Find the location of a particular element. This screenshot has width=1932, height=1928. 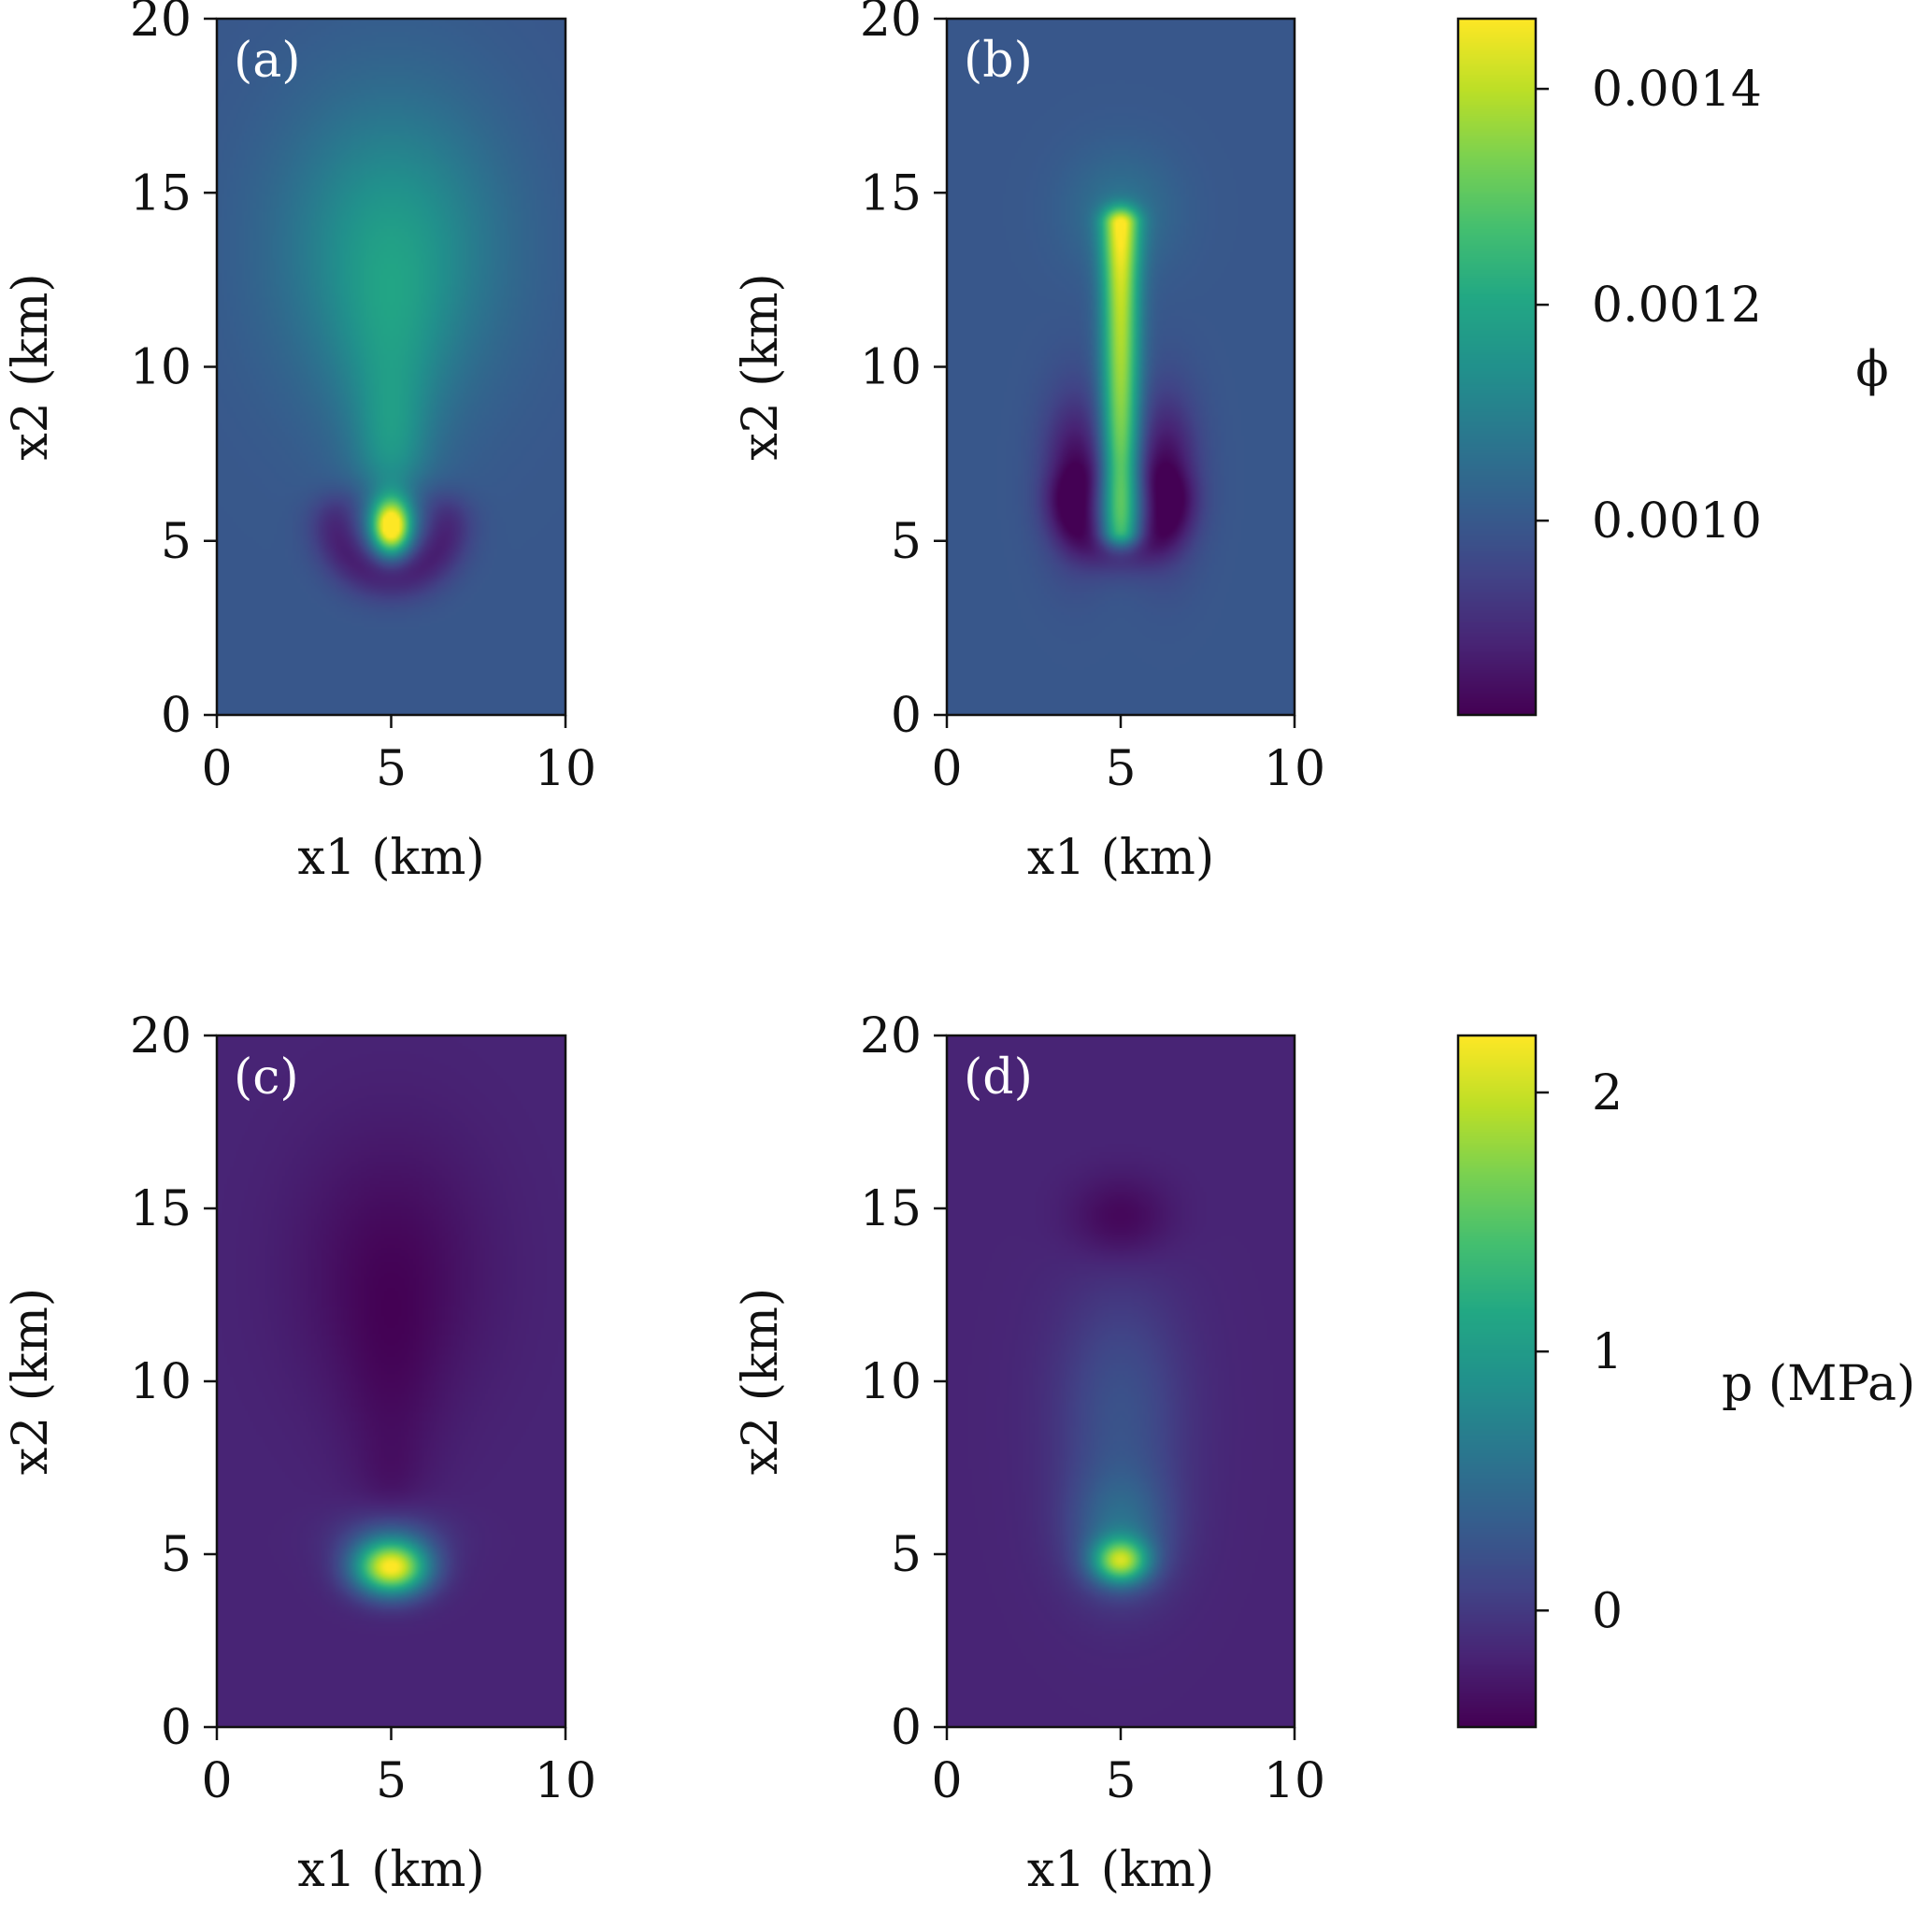

colorbar-tick-label: 0.0014 is located at coordinates (1677, 90).